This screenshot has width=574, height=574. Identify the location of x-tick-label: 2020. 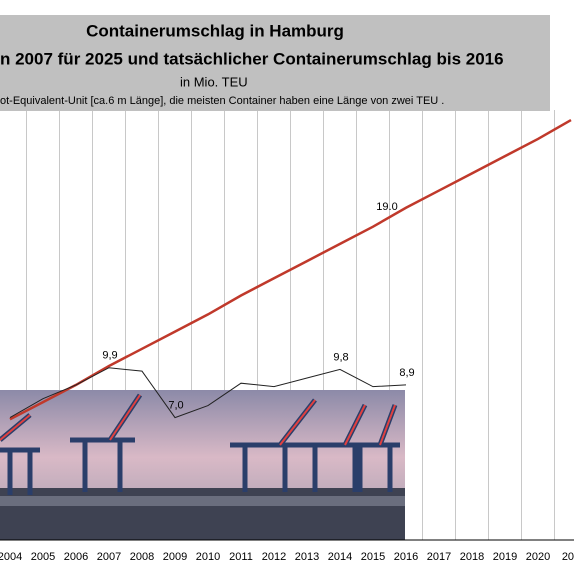
(538, 557).